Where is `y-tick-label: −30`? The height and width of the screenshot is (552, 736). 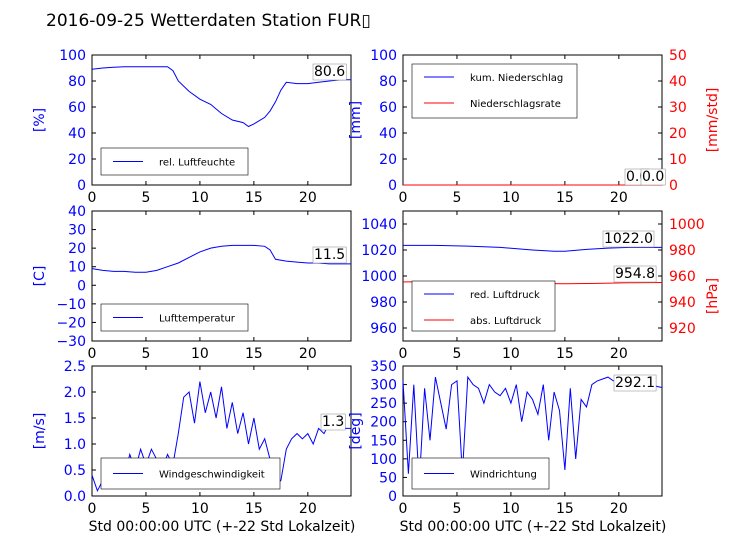 y-tick-label: −30 is located at coordinates (71, 342).